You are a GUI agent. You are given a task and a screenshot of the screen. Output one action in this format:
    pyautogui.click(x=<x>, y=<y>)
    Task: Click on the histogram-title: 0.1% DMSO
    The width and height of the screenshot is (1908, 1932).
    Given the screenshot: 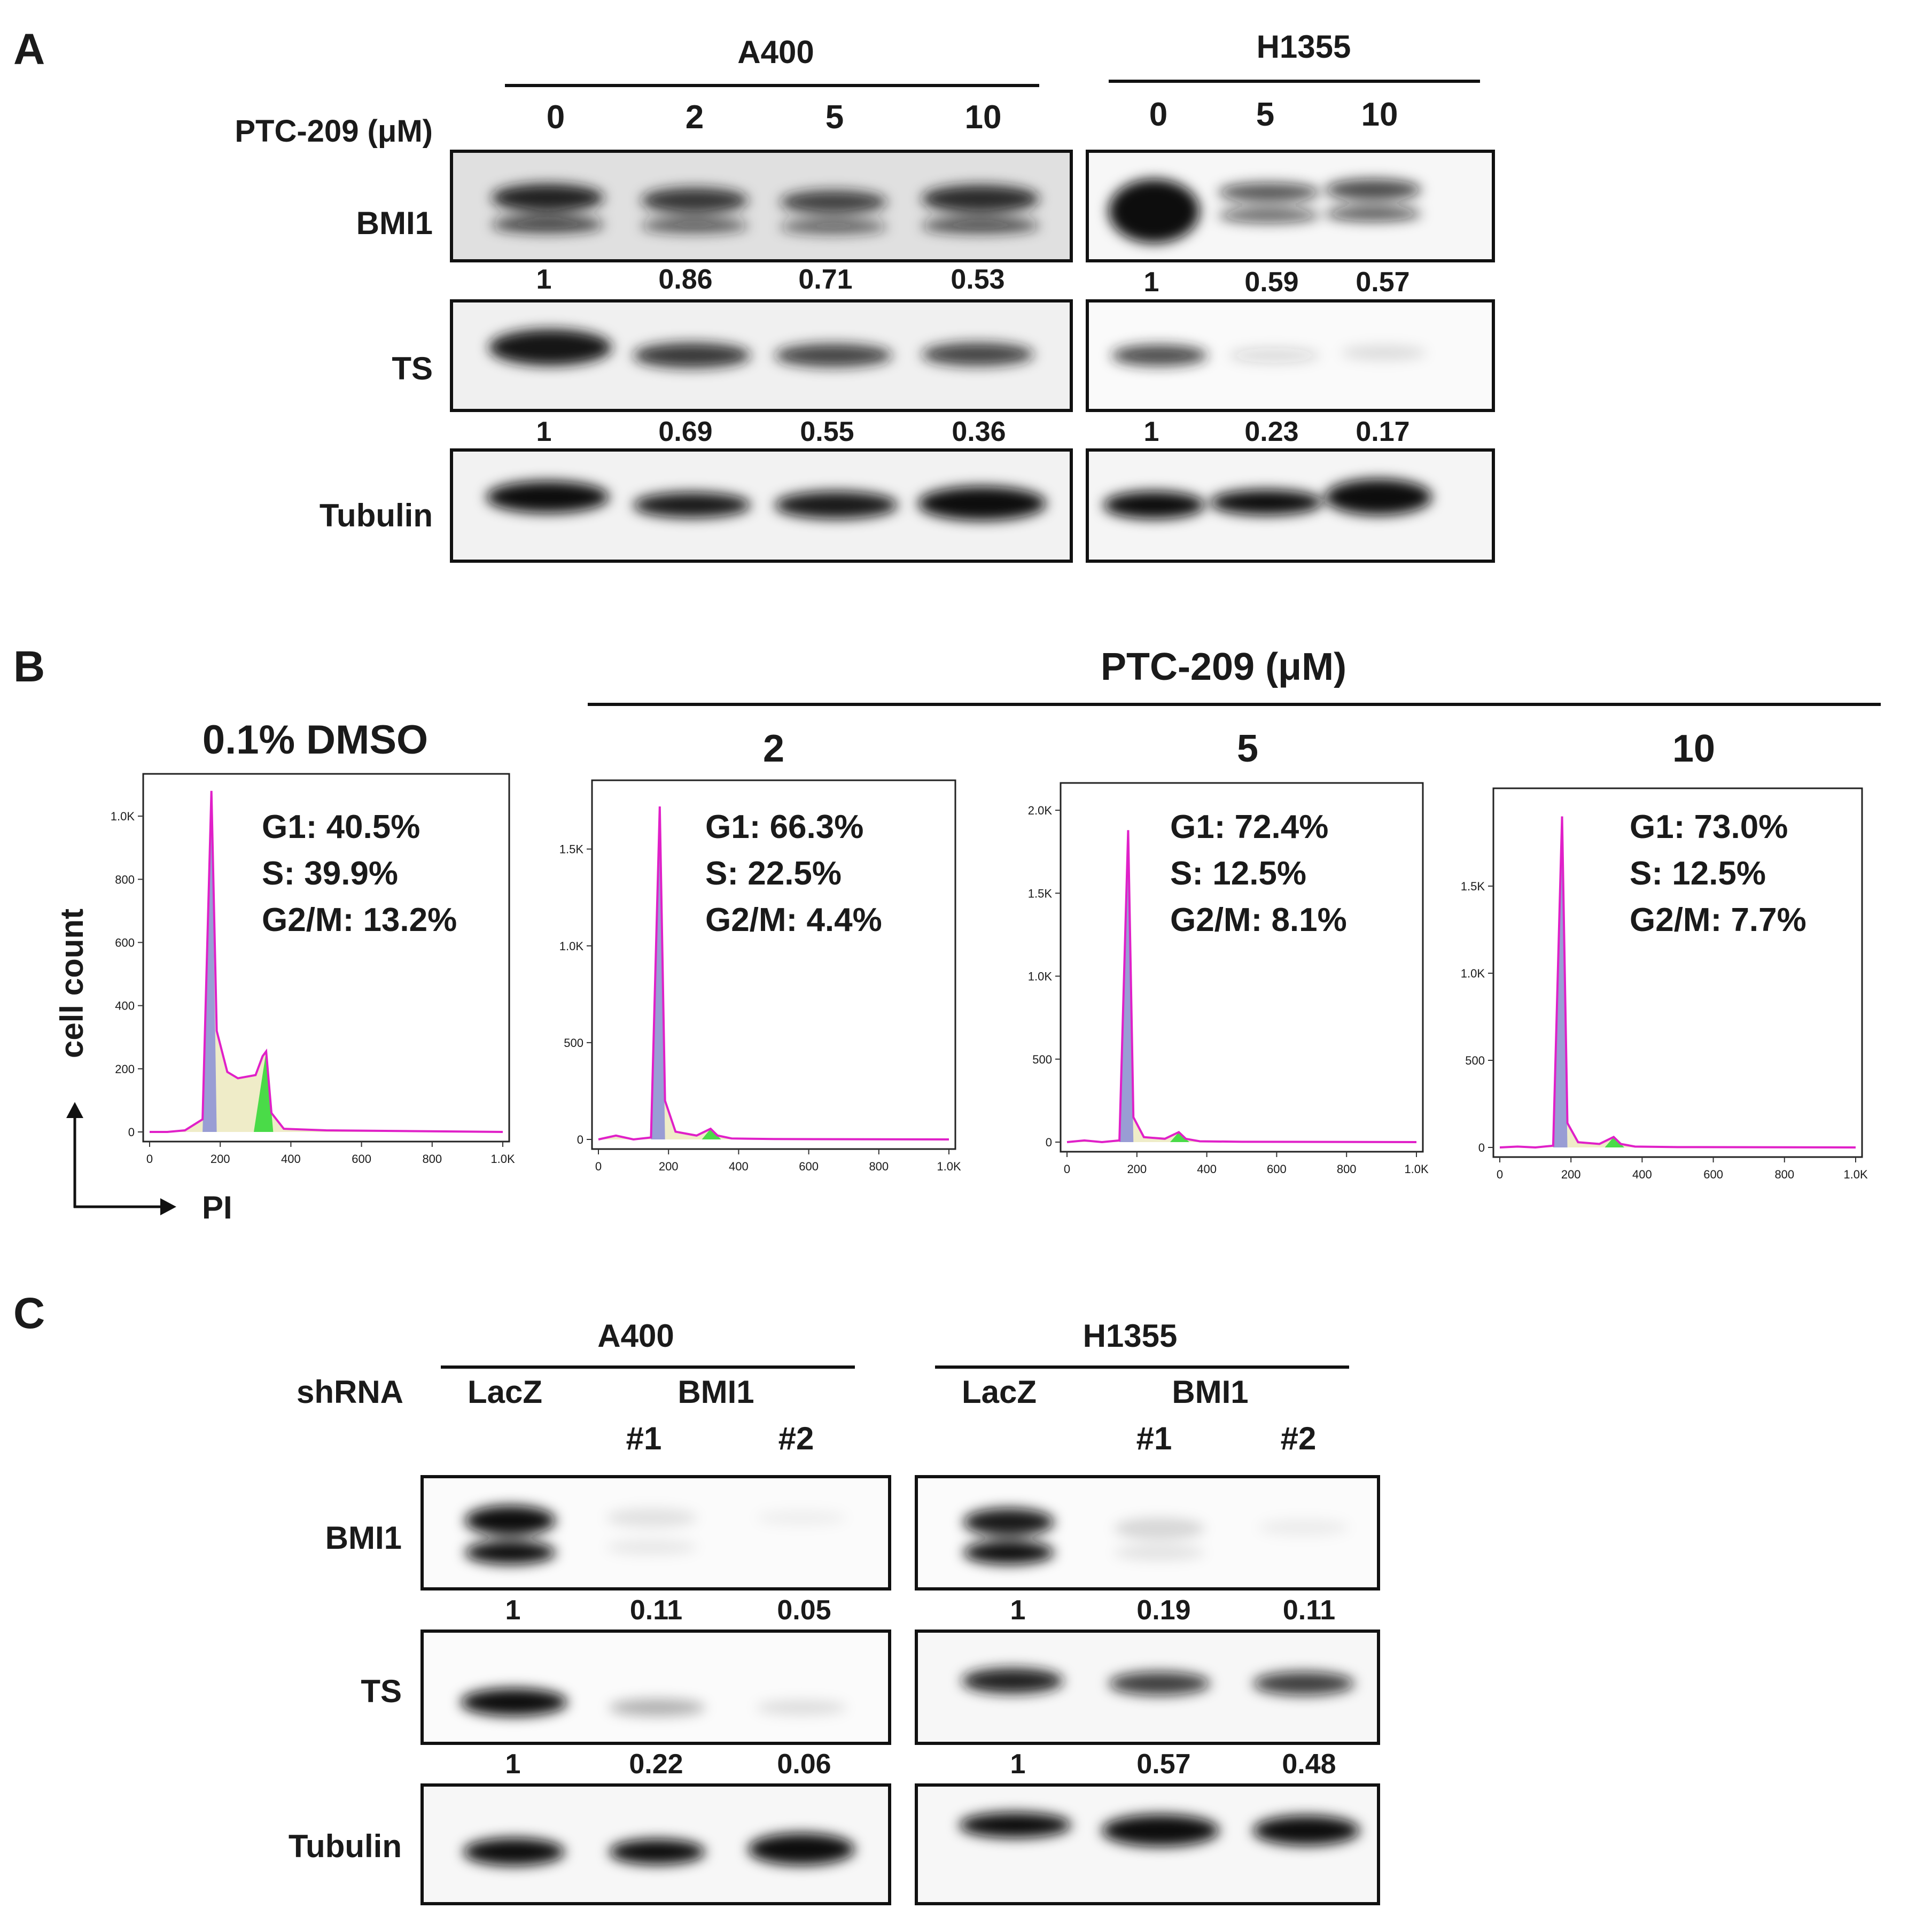 What is the action you would take?
    pyautogui.click(x=315, y=740)
    